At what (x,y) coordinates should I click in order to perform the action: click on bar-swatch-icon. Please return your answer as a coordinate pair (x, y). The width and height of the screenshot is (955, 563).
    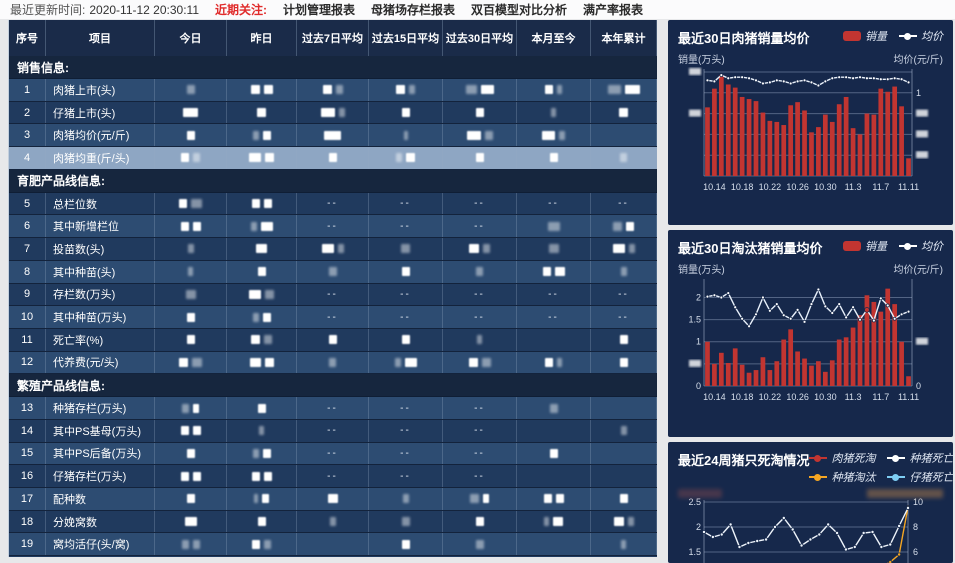
    Looking at the image, I should click on (852, 36).